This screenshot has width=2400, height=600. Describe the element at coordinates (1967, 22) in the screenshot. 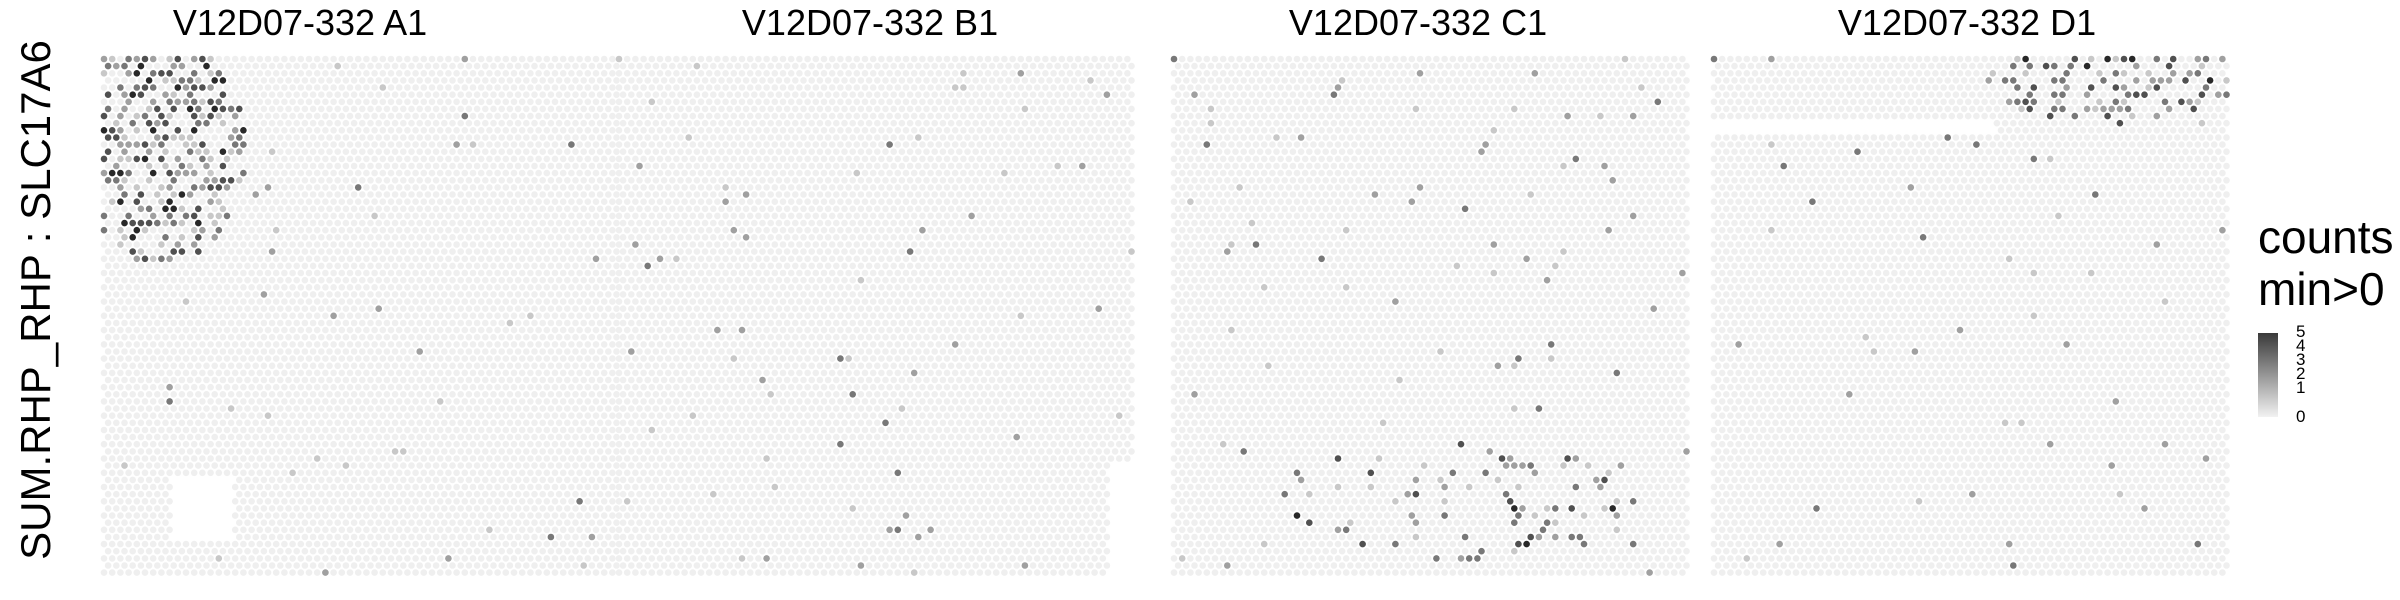

I see `panel-title-d1: V12D07-332 D1` at that location.